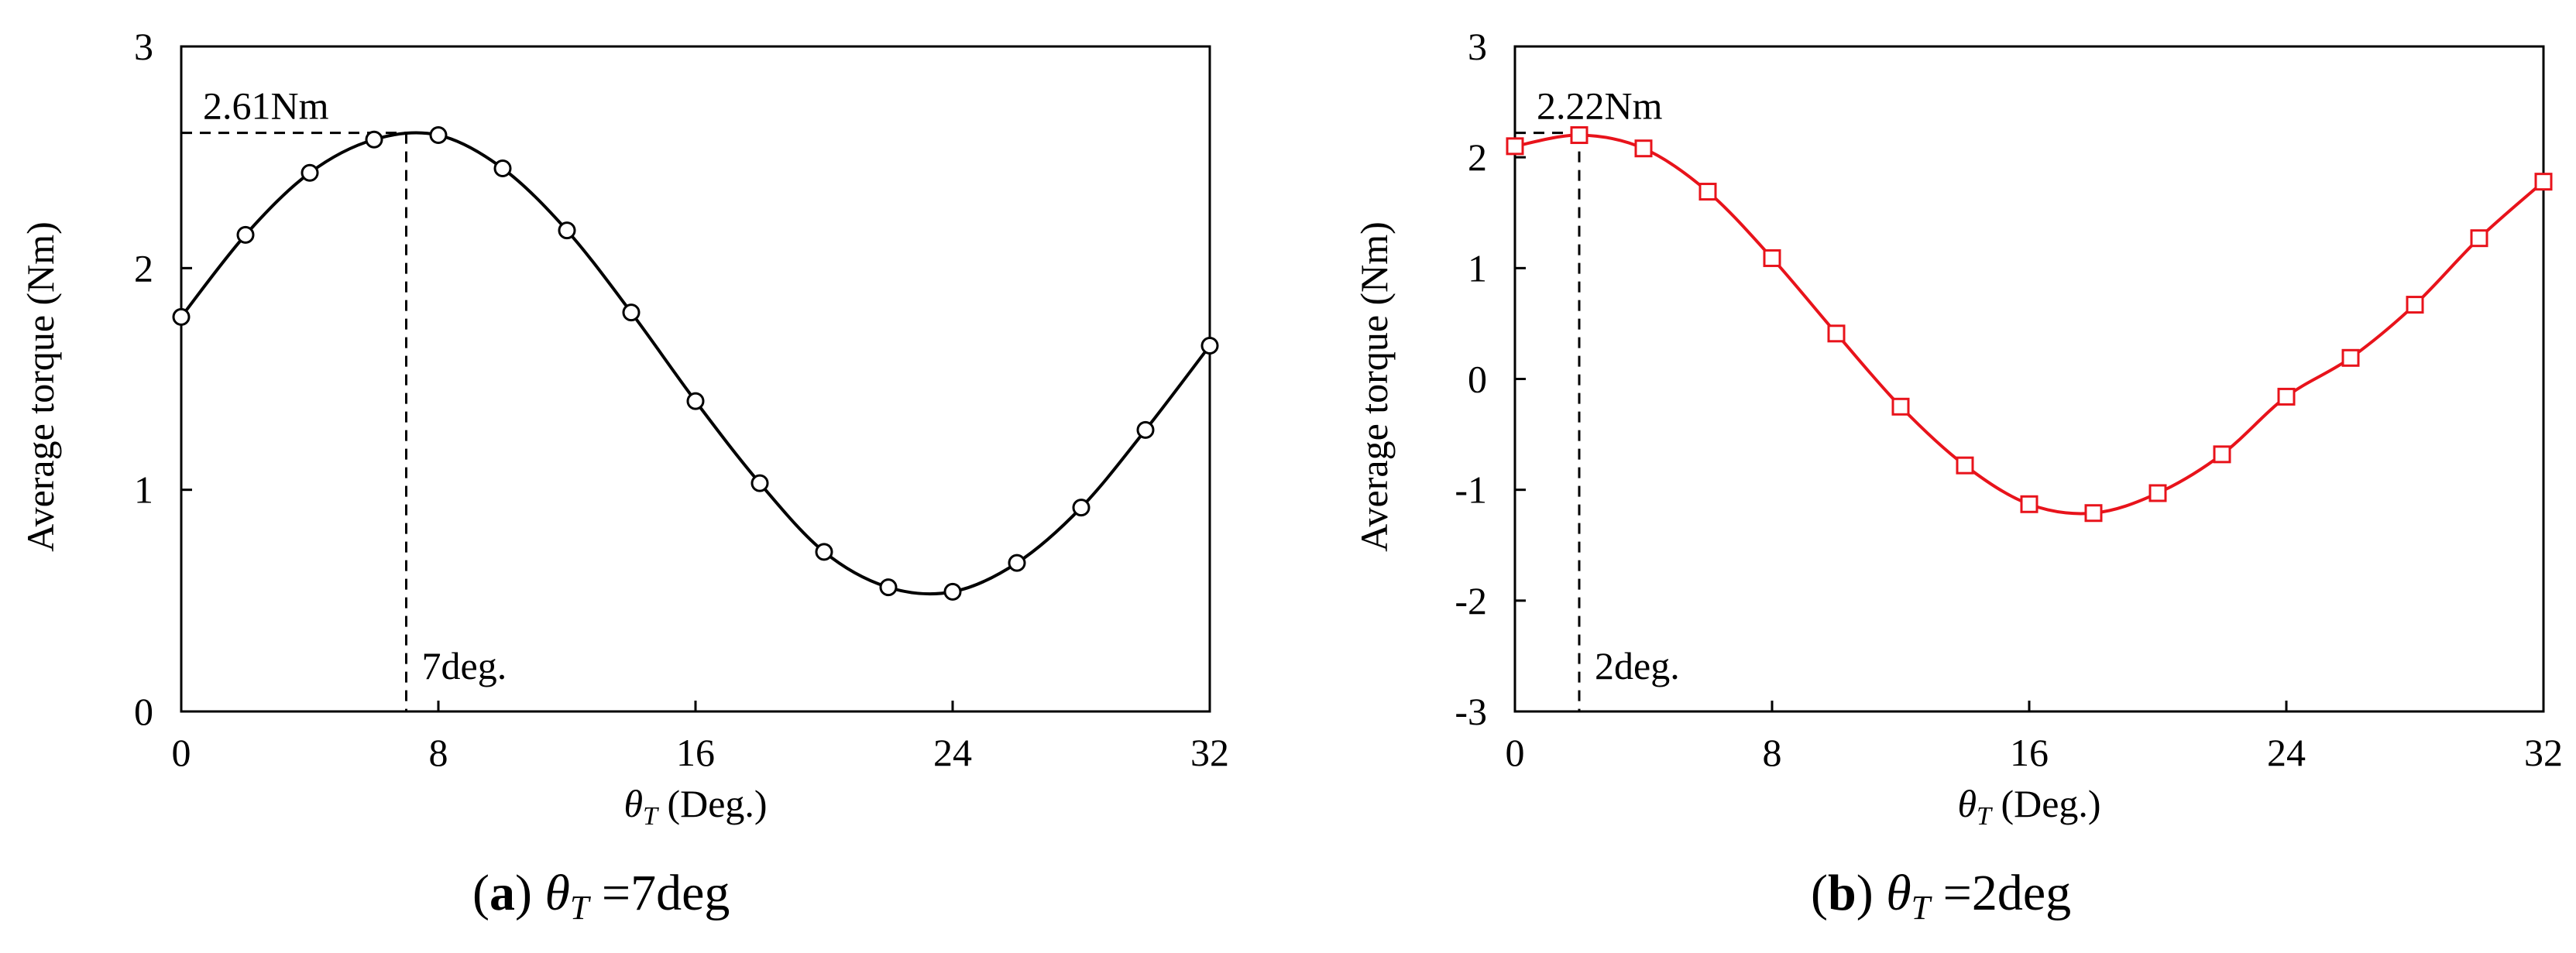 This screenshot has height=953, width=2576. I want to click on y-tick-label: -2, so click(1471, 600).